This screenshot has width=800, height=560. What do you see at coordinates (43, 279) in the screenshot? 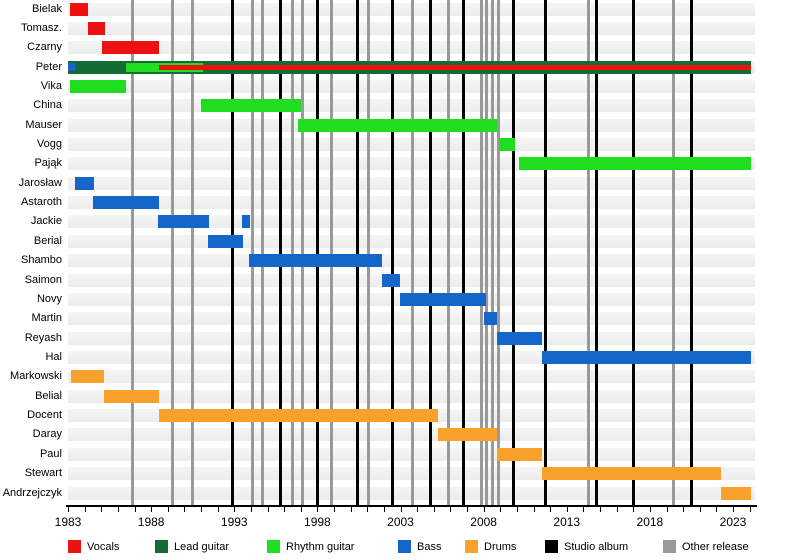
I see `row-label-saimon: Saimon` at bounding box center [43, 279].